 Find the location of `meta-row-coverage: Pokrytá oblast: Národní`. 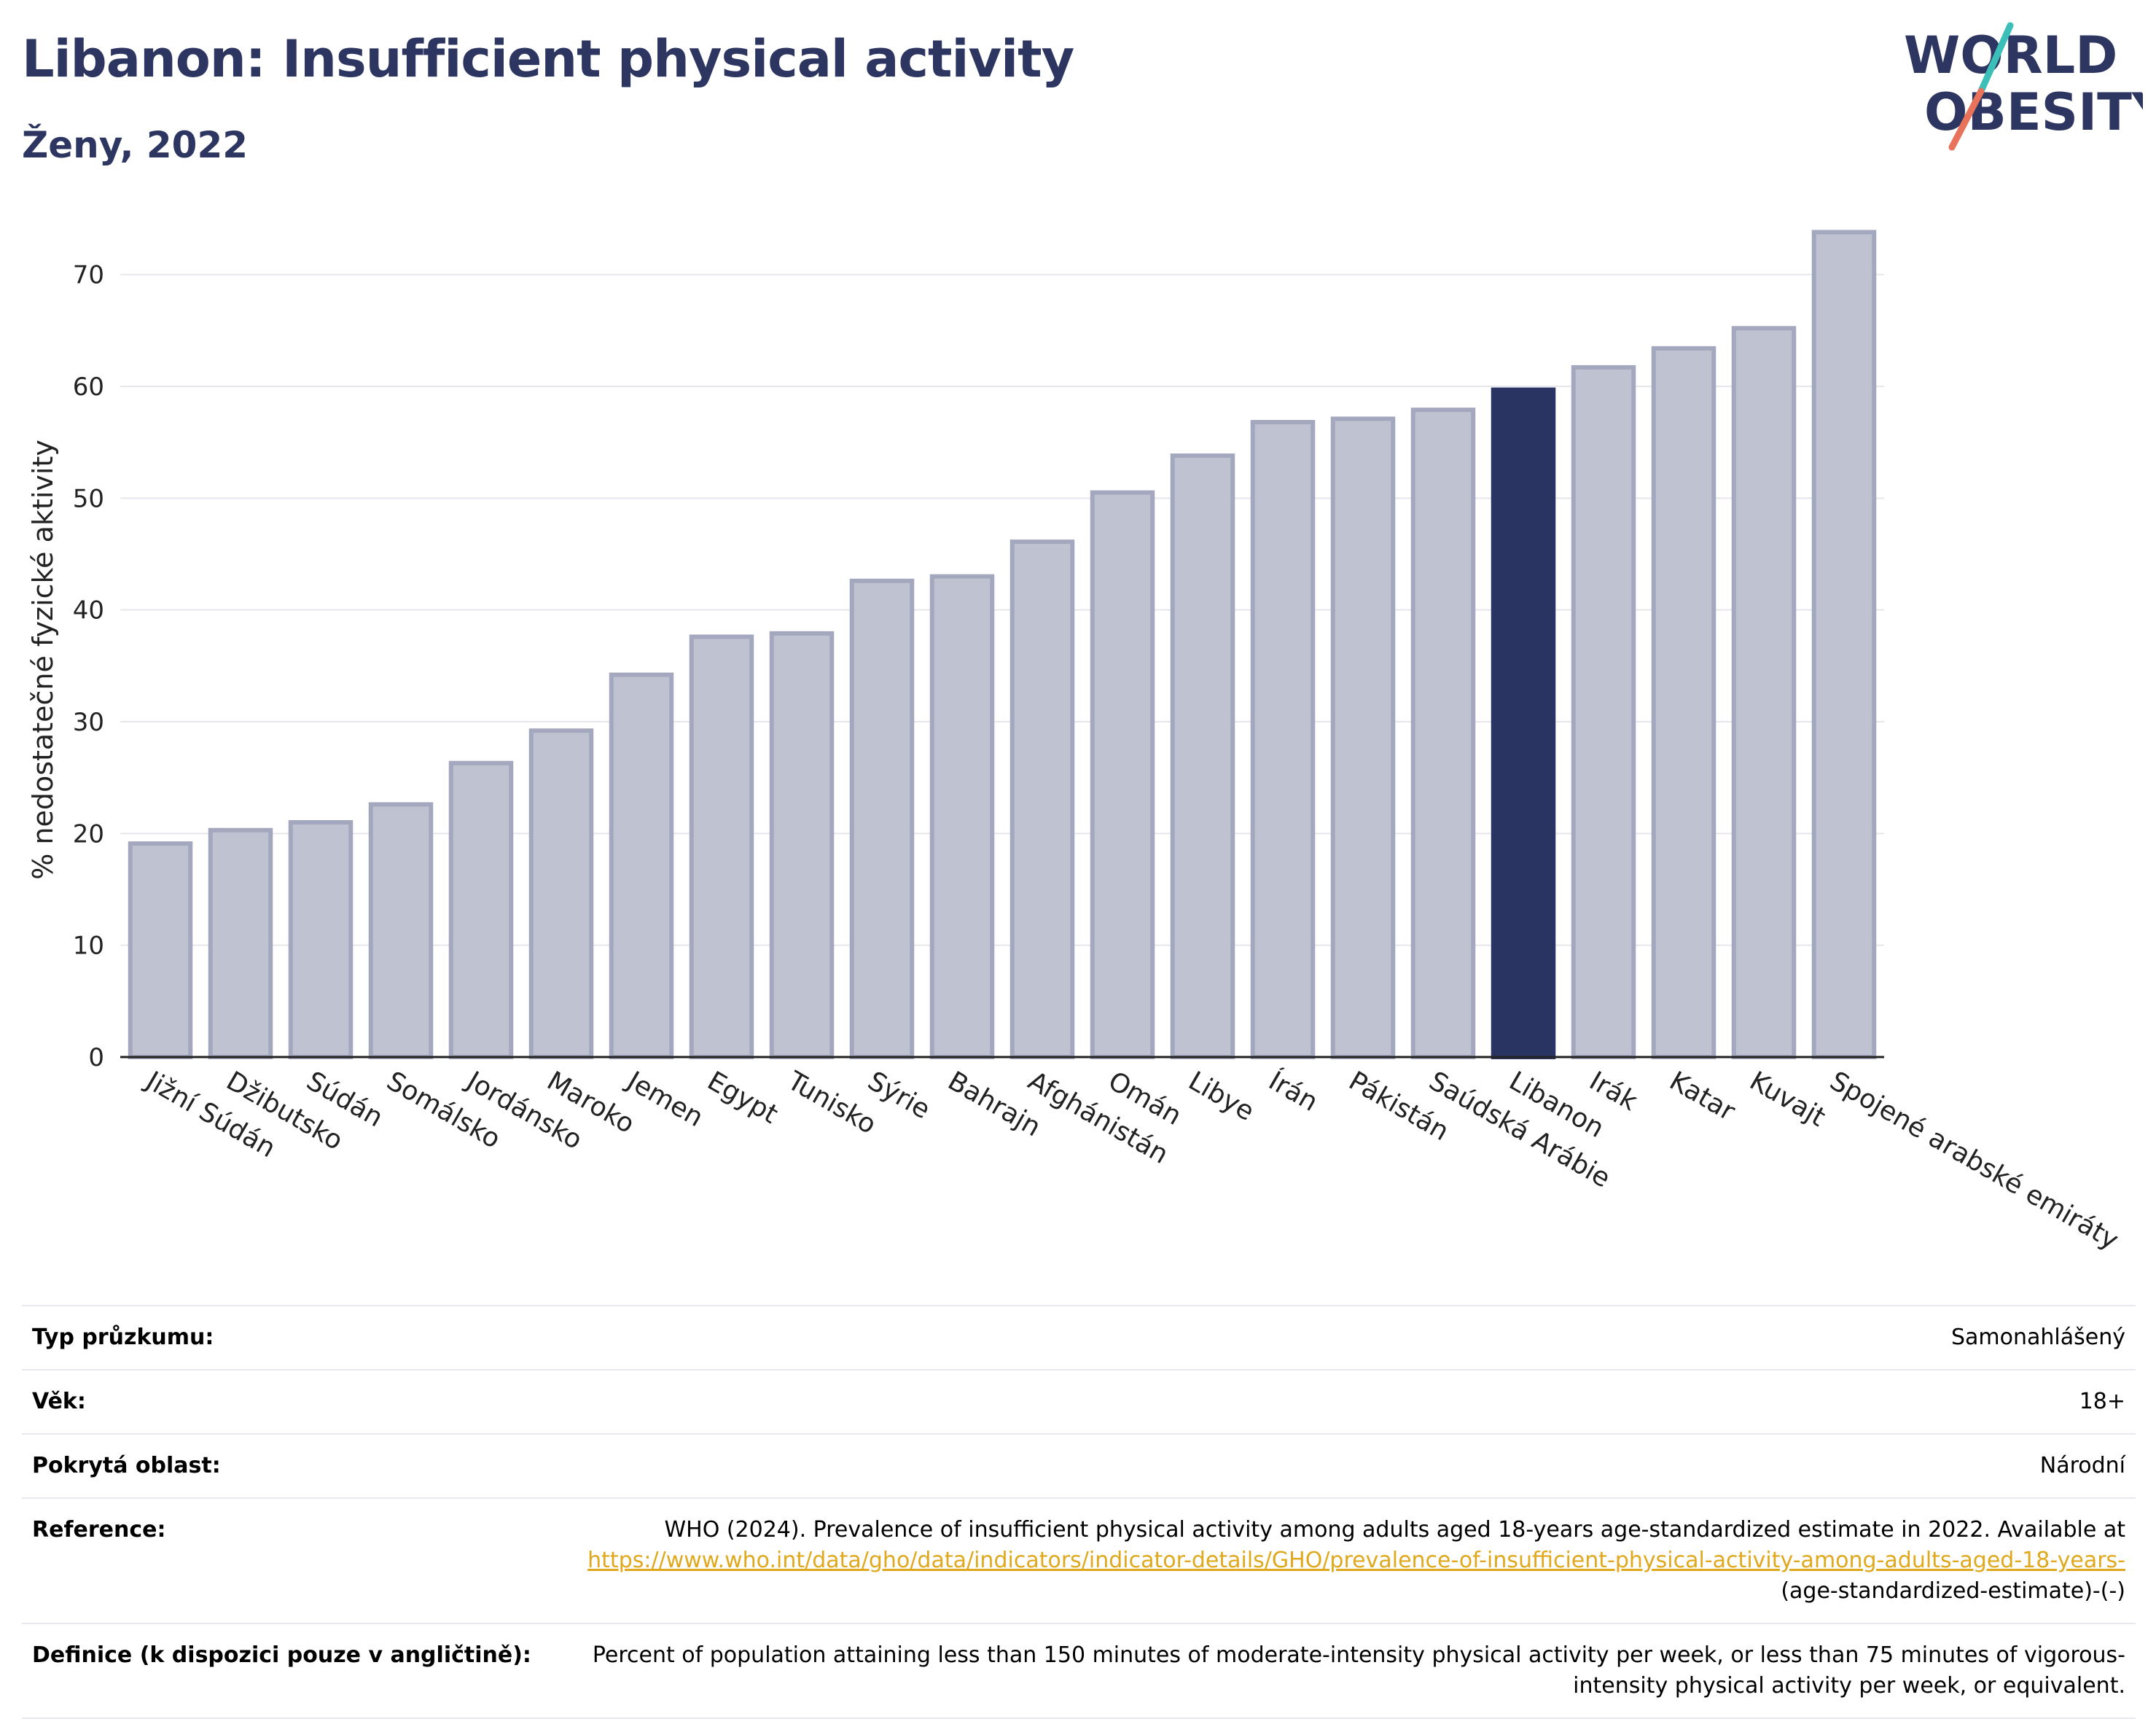

meta-row-coverage: Pokrytá oblast: Národní is located at coordinates (1079, 1465).